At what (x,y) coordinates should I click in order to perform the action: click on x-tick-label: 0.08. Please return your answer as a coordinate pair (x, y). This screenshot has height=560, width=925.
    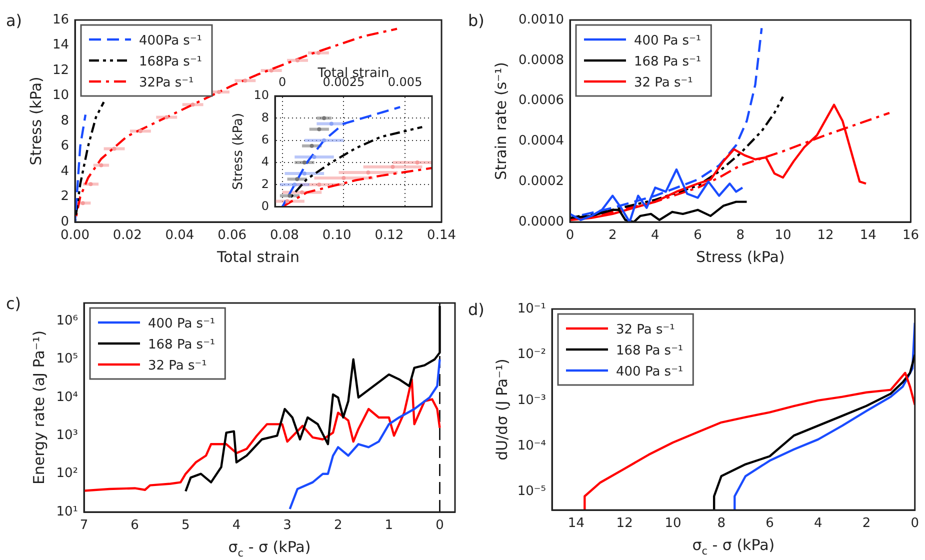
    Looking at the image, I should click on (284, 236).